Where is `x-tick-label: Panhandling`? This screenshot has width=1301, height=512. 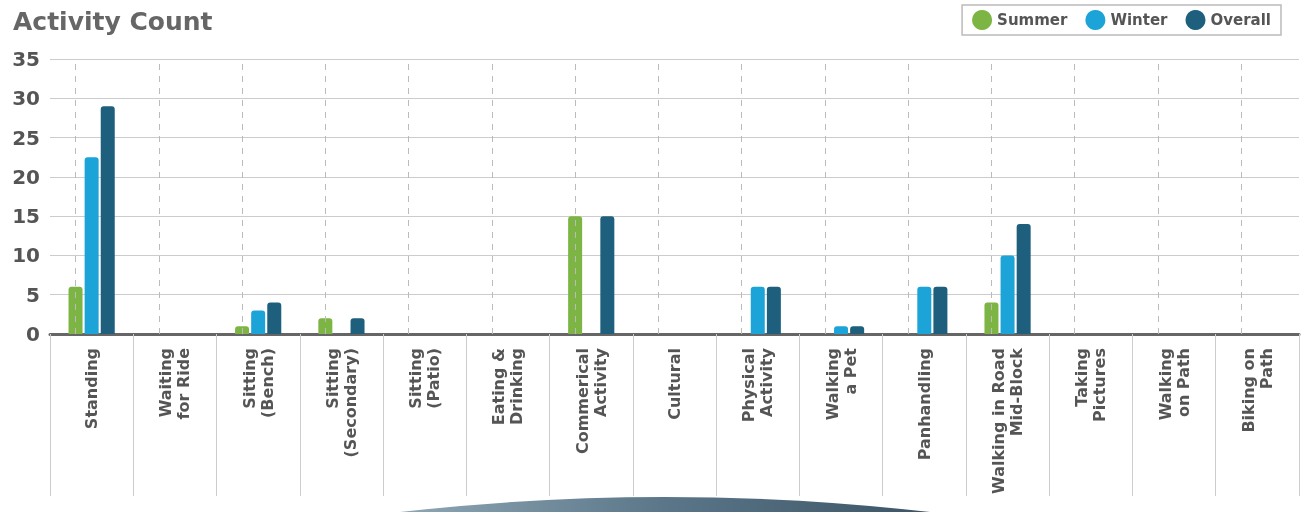 x-tick-label: Panhandling is located at coordinates (924, 404).